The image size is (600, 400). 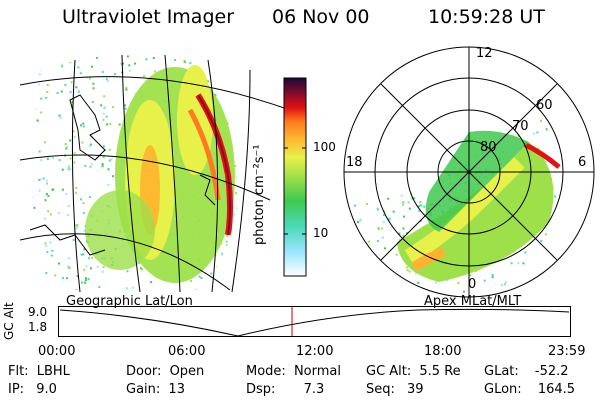 What do you see at coordinates (324, 147) in the screenshot?
I see `colorbar-tick-100: 100` at bounding box center [324, 147].